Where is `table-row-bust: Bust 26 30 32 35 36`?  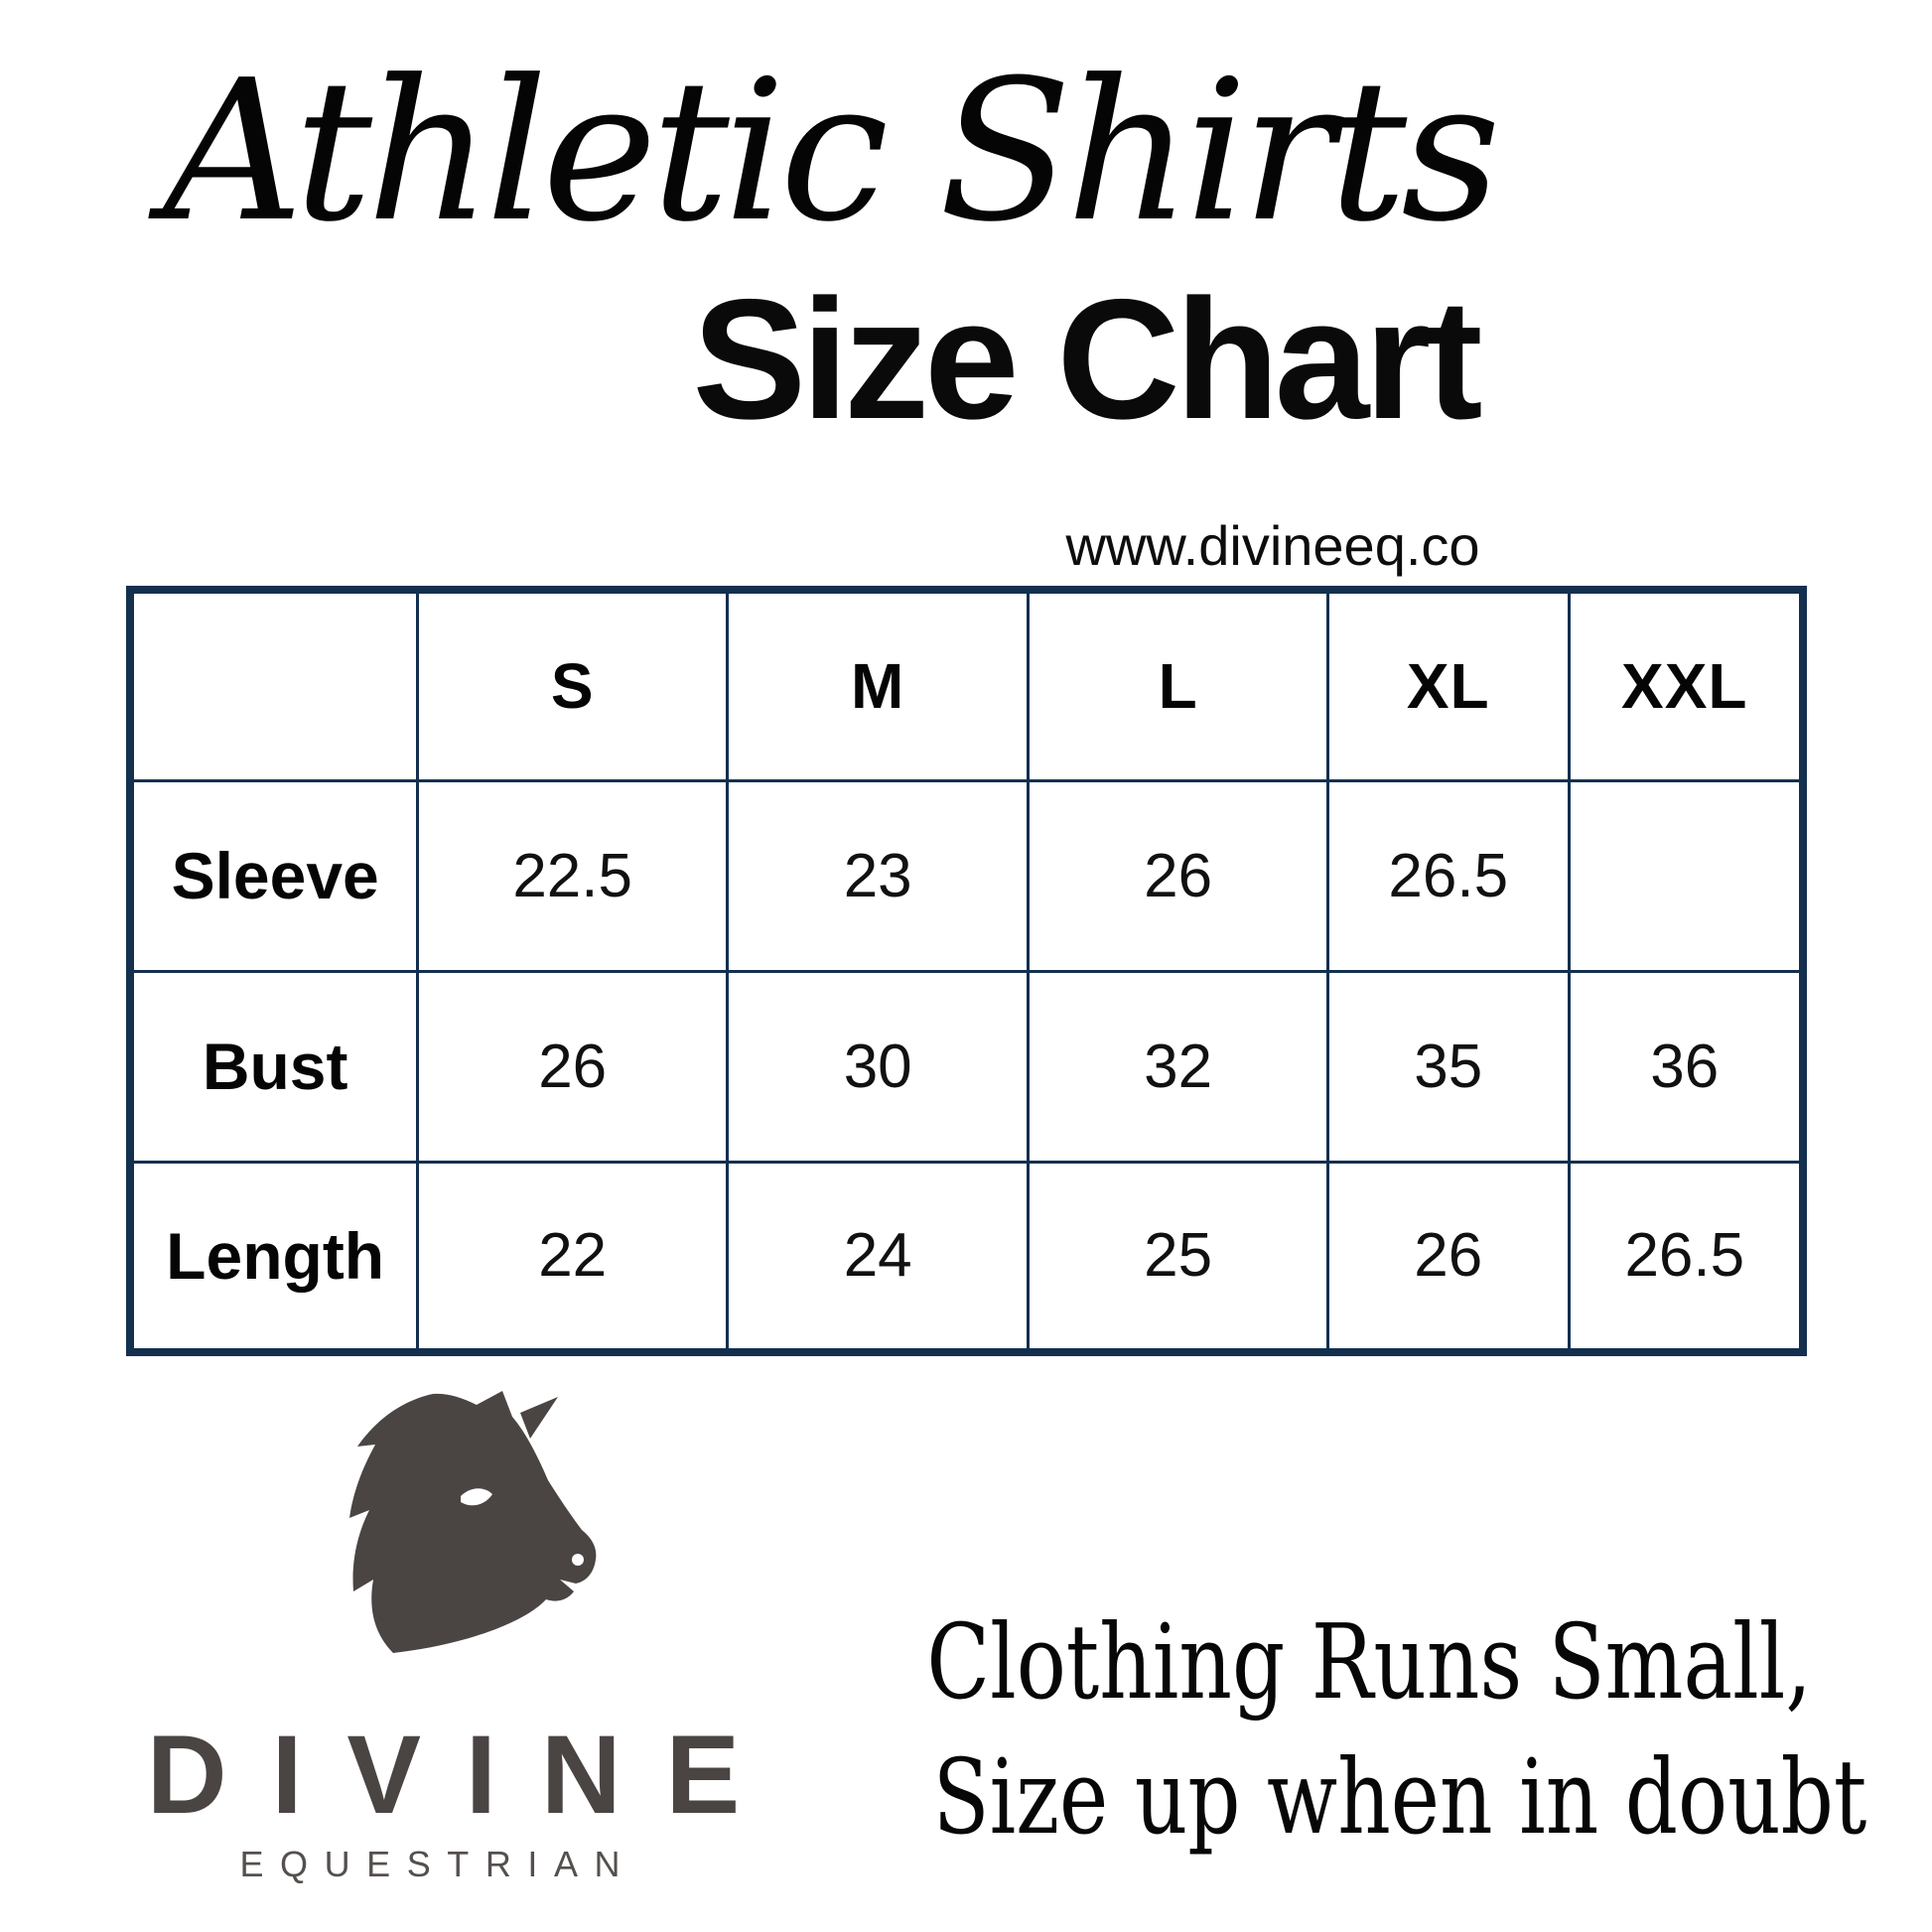 table-row-bust: Bust 26 30 32 35 36 is located at coordinates (967, 1066).